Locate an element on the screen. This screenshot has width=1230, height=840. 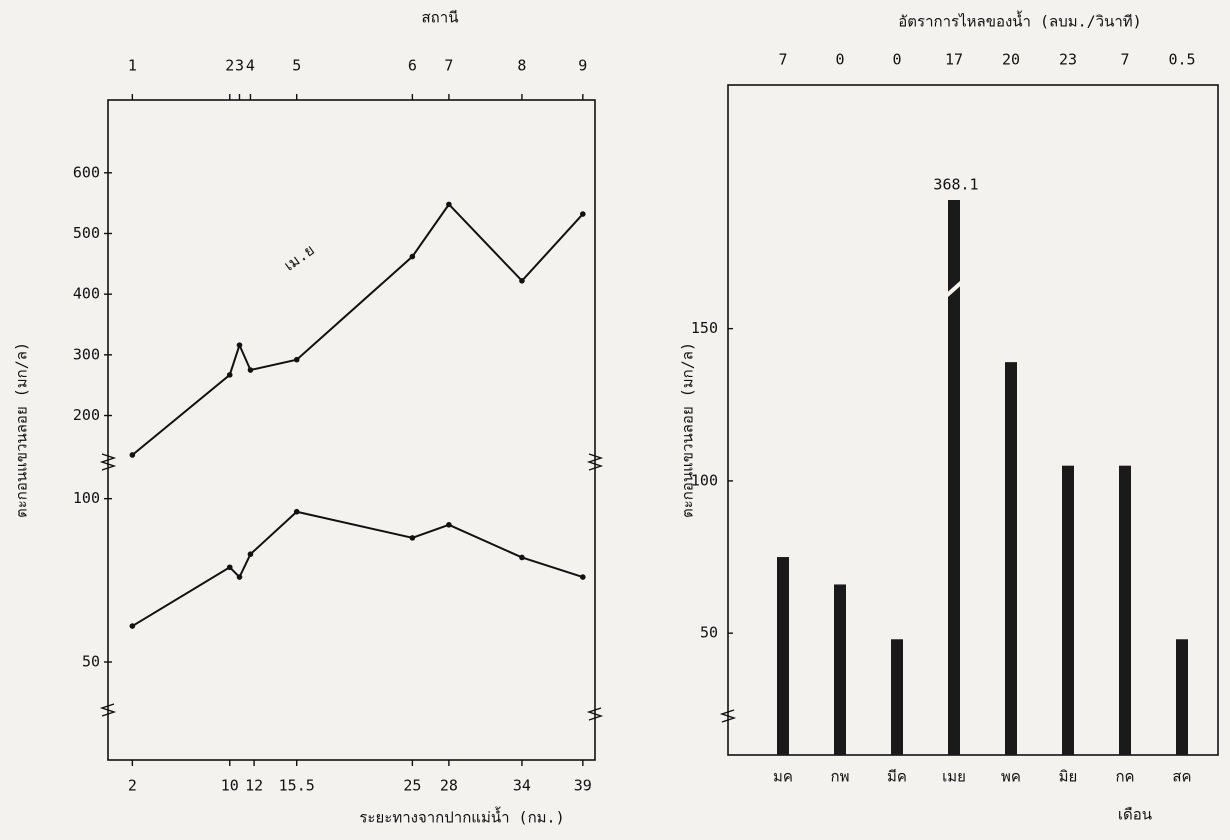
x2-tick-label: 3 is located at coordinates (239, 66).